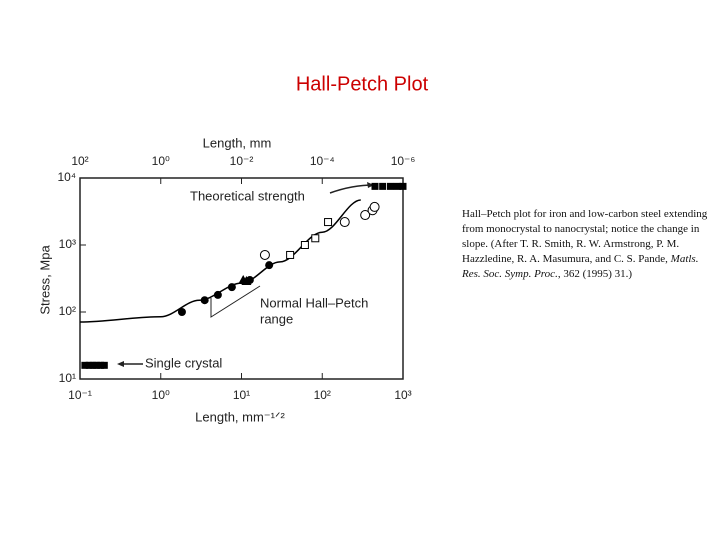 The height and width of the screenshot is (540, 720). Describe the element at coordinates (183, 362) in the screenshot. I see `annotation: Single crystal` at that location.